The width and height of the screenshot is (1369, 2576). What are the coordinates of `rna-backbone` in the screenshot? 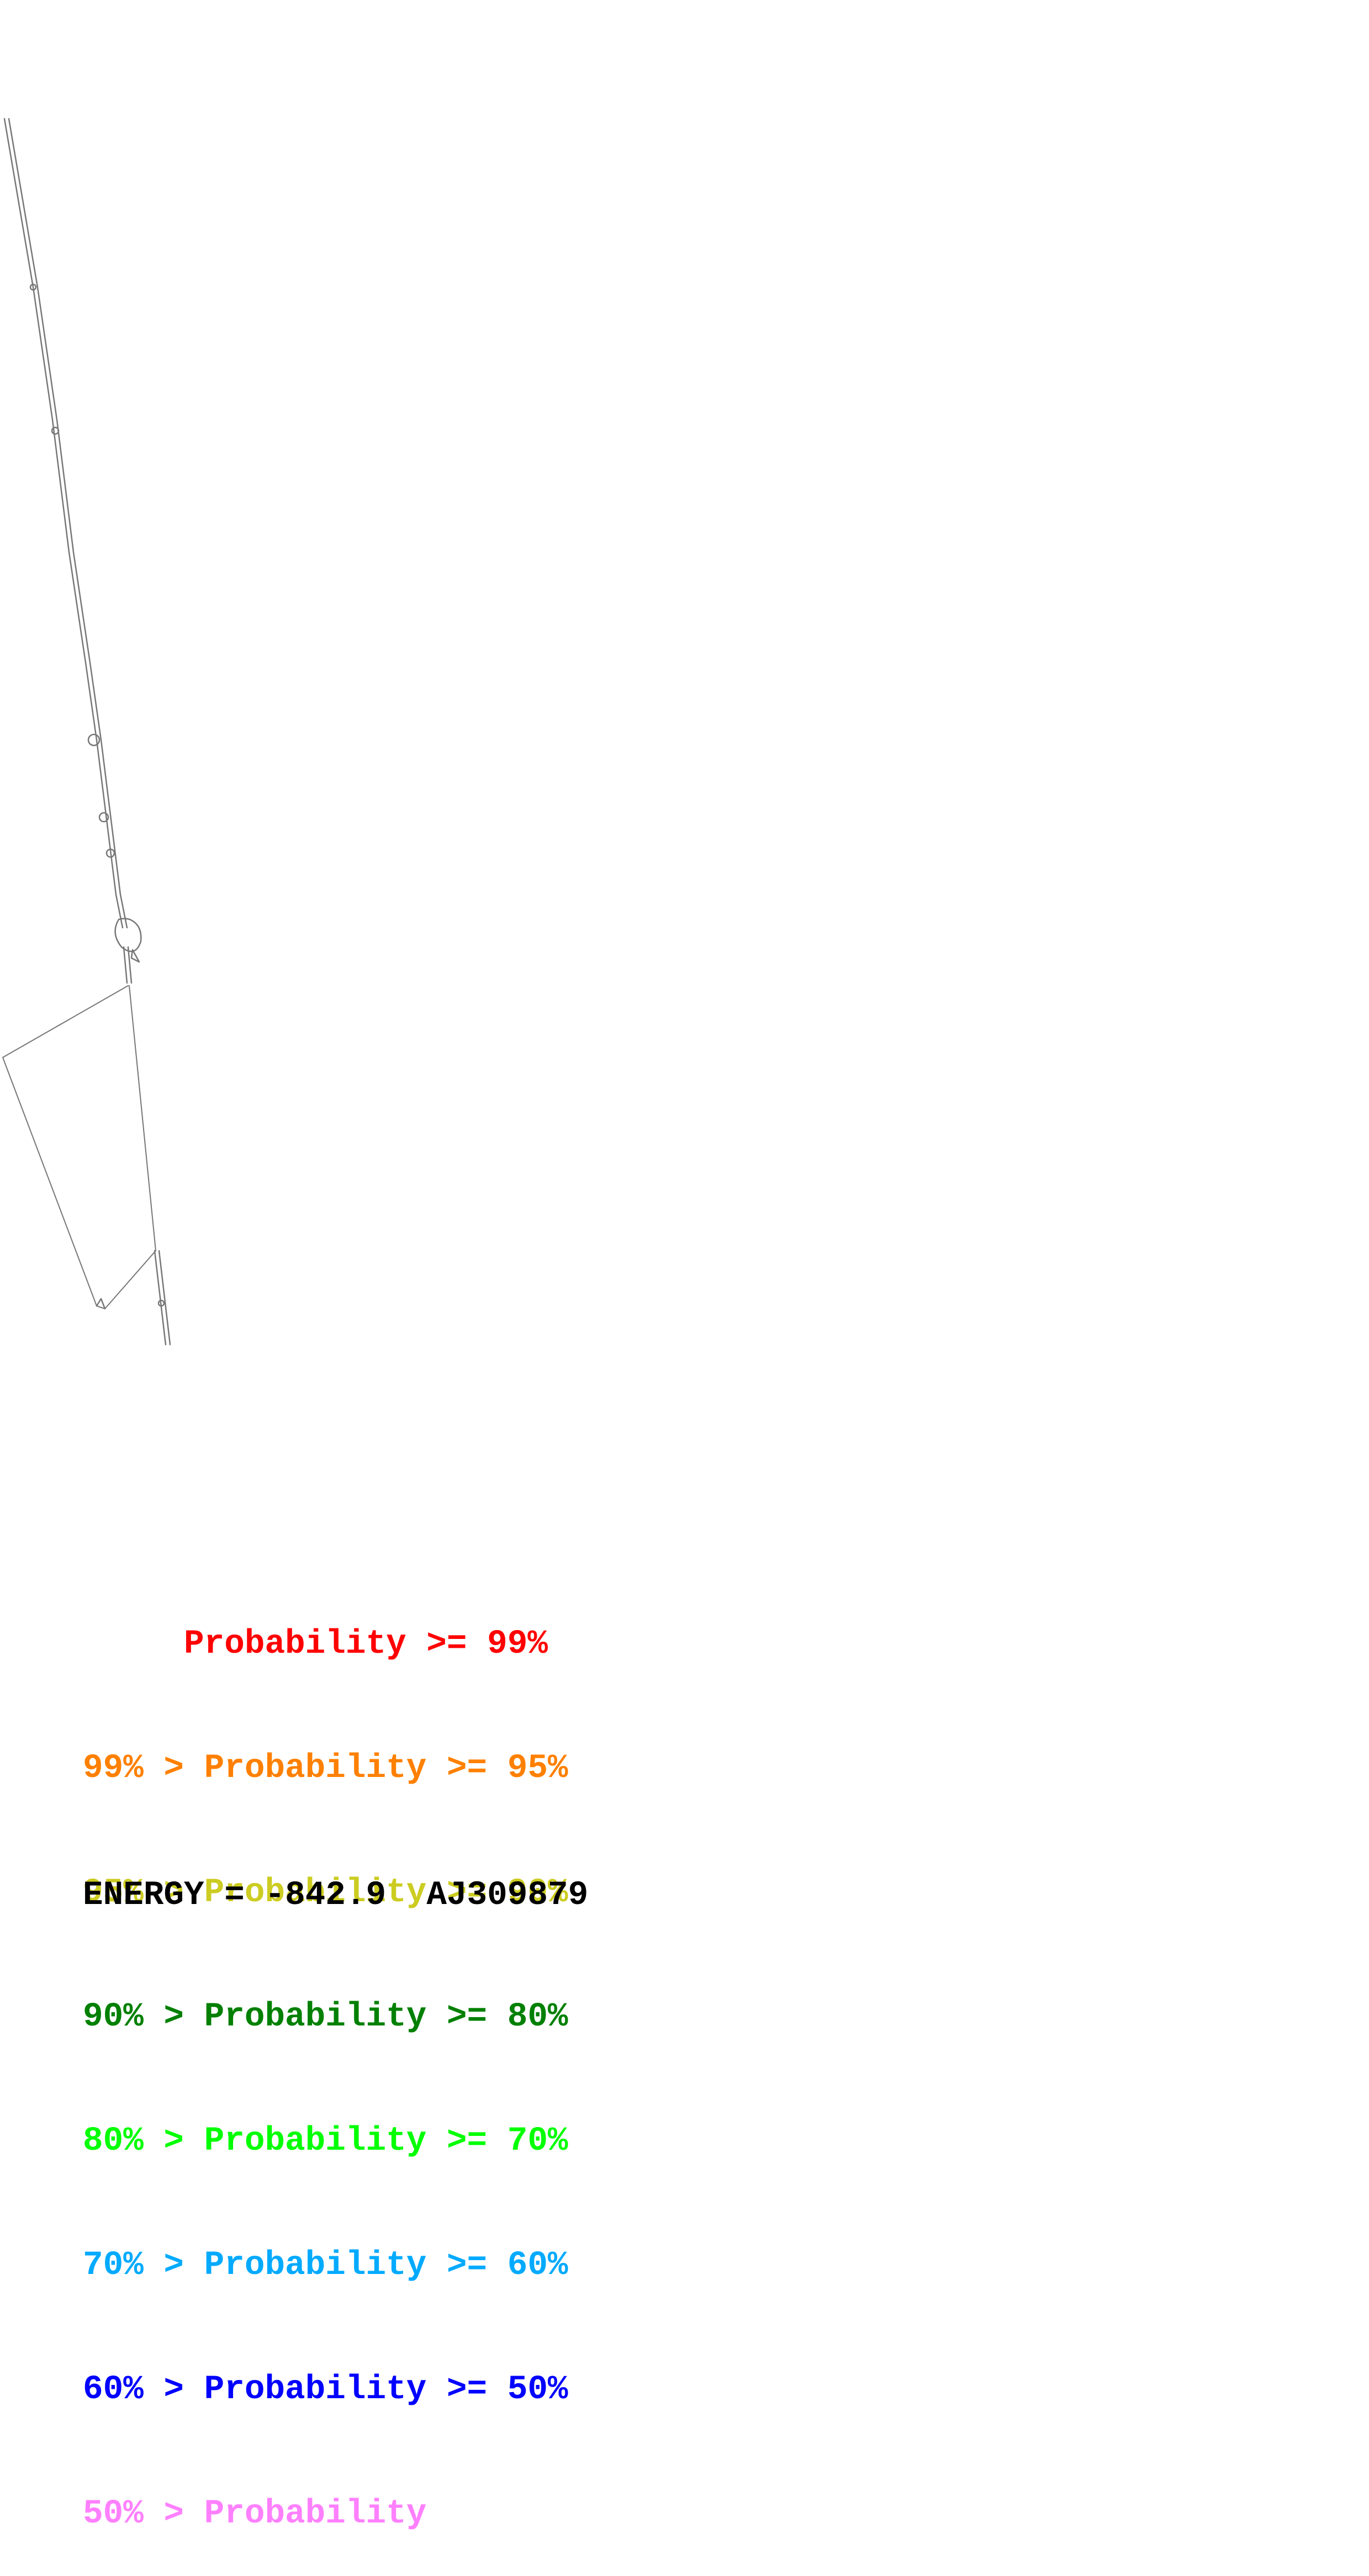 It's located at (86, 732).